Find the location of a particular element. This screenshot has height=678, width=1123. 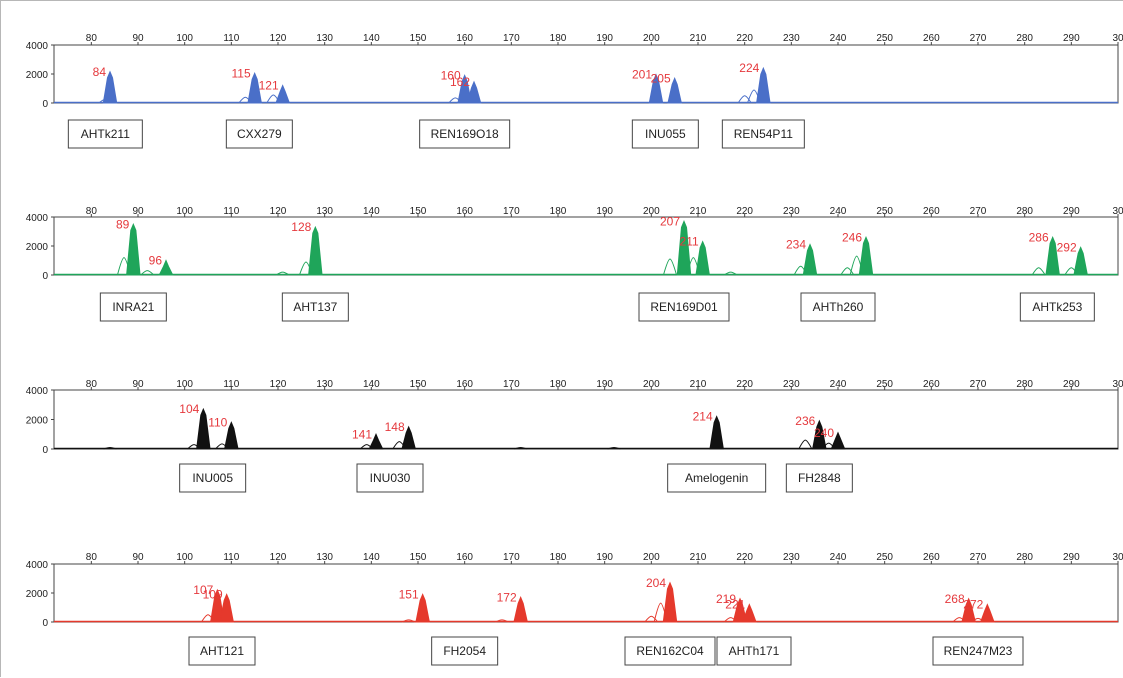

peak-label: 107 is located at coordinates (203, 590).